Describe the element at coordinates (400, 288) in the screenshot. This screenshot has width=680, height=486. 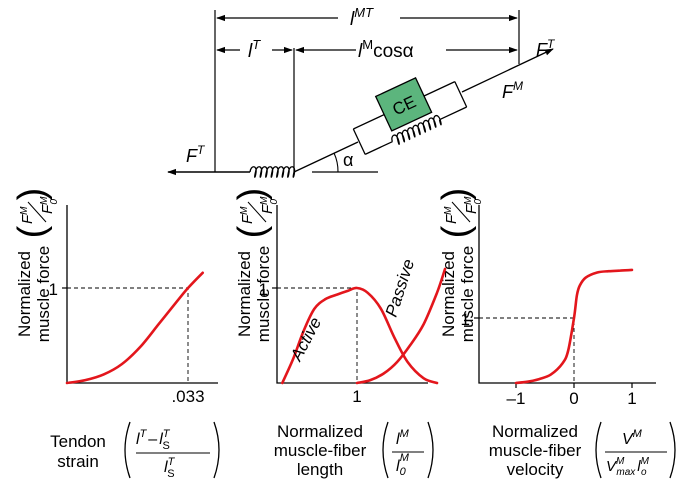
I see `passive-label: Passive` at that location.